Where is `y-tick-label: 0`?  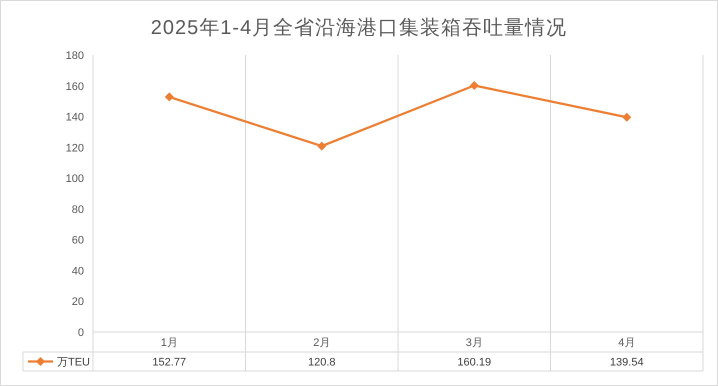
y-tick-label: 0 is located at coordinates (81, 333).